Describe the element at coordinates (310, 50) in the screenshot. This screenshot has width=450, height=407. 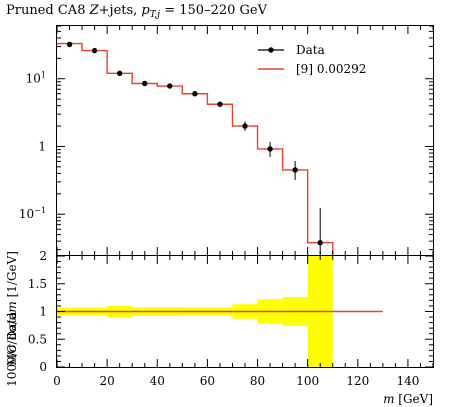
I see `legend-data-label: Data` at that location.